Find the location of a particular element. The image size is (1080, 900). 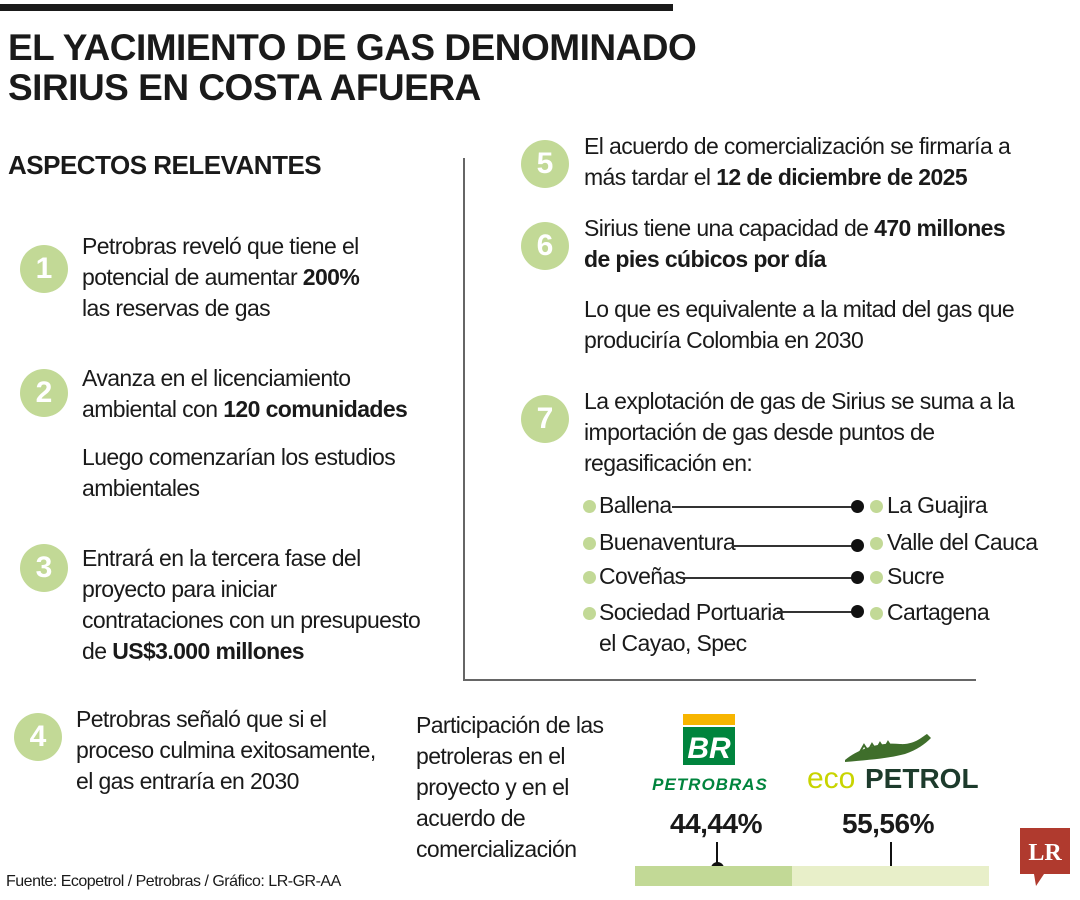

petrobras-pointer-line is located at coordinates (717, 855).